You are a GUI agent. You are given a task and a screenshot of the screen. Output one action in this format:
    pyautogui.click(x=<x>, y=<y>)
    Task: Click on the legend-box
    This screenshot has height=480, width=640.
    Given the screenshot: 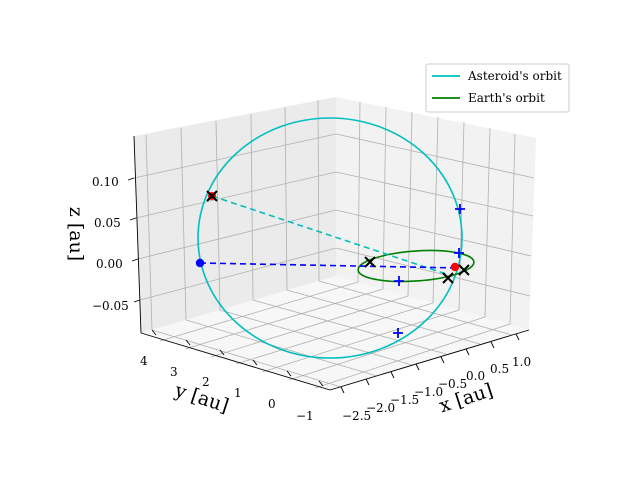 What is the action you would take?
    pyautogui.click(x=497, y=88)
    